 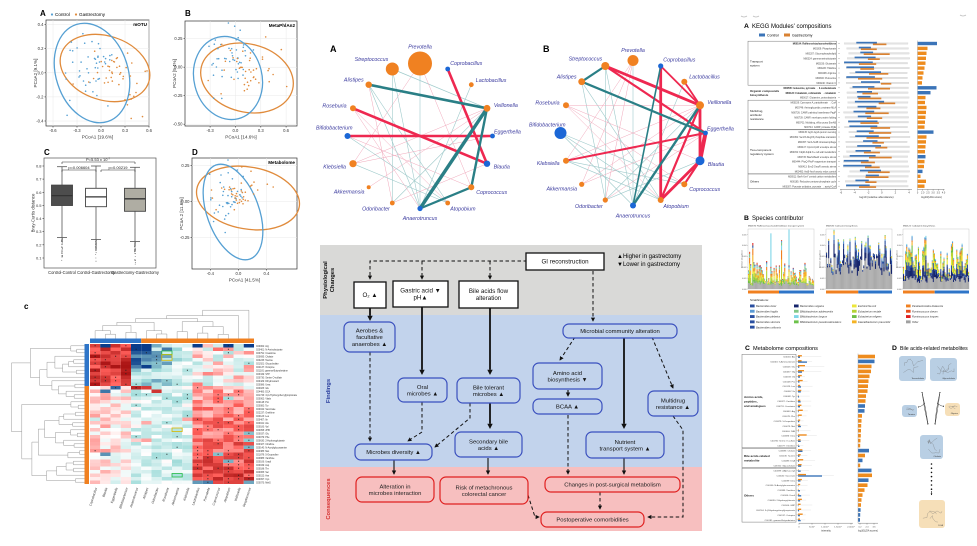 What do you see at coordinates (265, 360) in the screenshot?
I see `svg-text: C00245: Taurine` at bounding box center [265, 360].